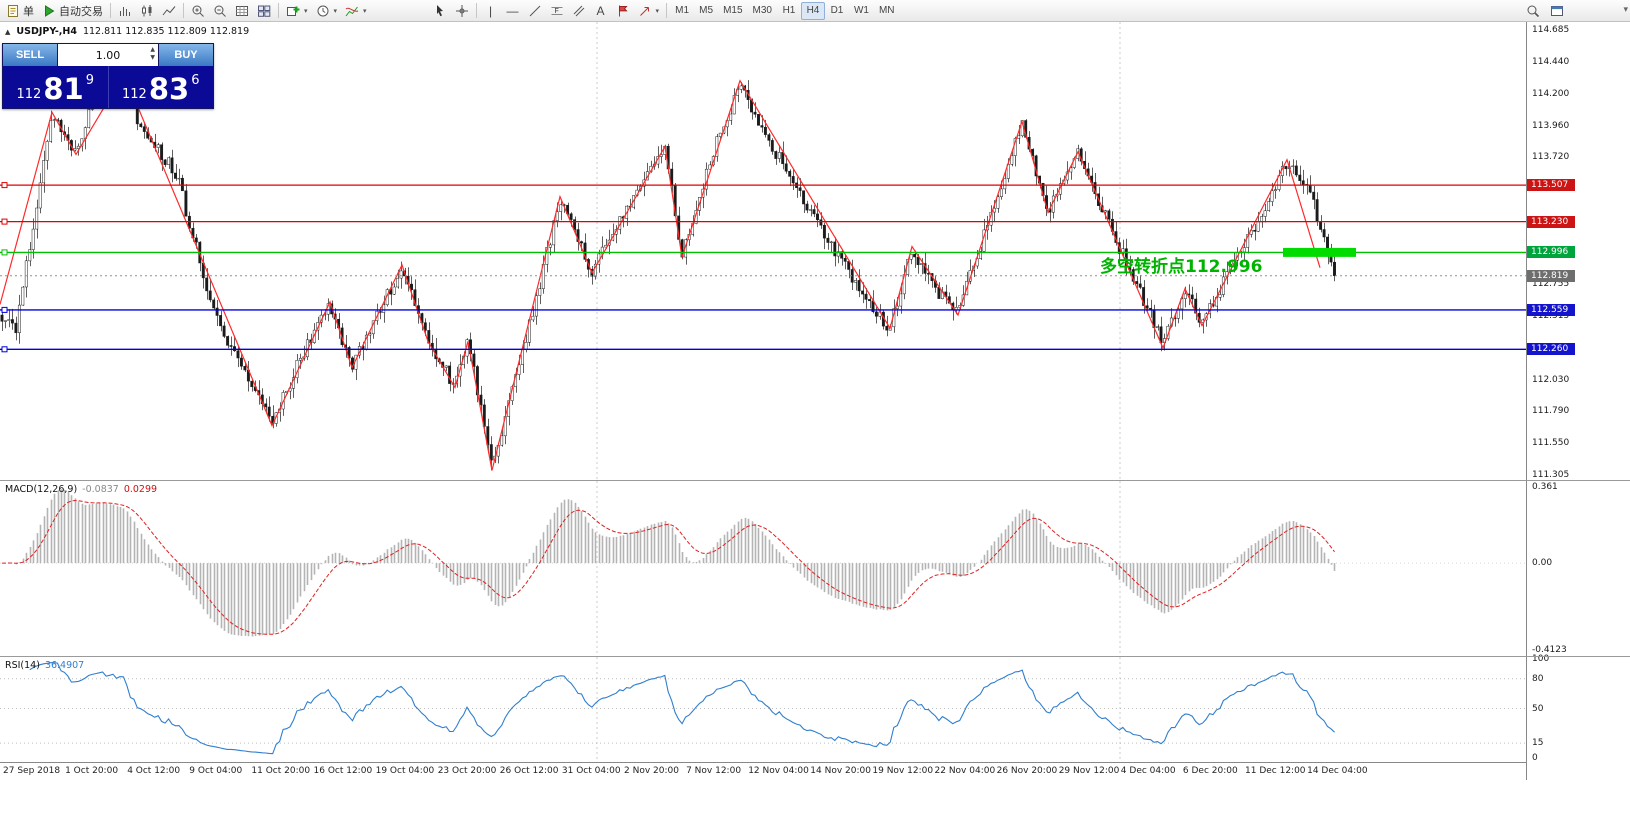 The width and height of the screenshot is (1630, 813). I want to click on text-button: A, so click(601, 11).